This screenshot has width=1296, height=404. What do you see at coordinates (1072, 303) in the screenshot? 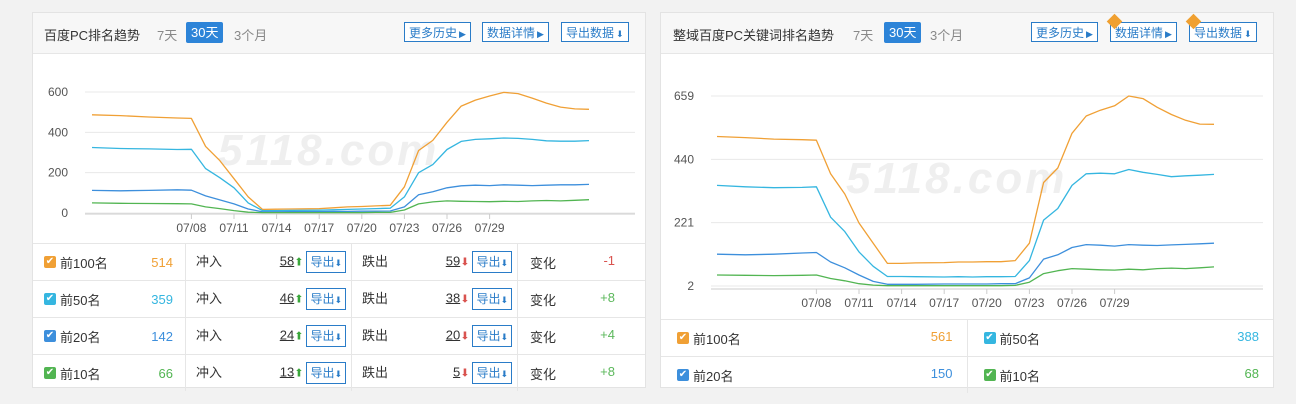
I see `x-tick-label: 07/26` at bounding box center [1072, 303].